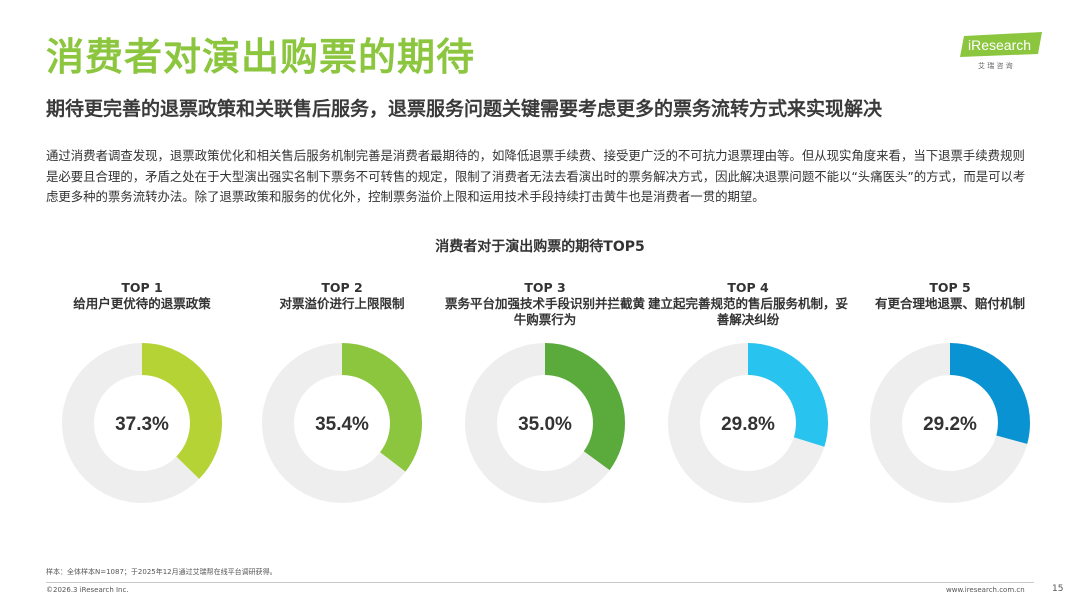 Image resolution: width=1080 pixels, height=608 pixels. I want to click on donut-svg: 29.2%, so click(950, 423).